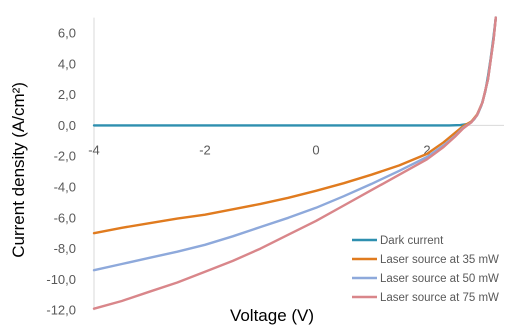  I want to click on y-tick-label: -6,0, so click(65, 217).